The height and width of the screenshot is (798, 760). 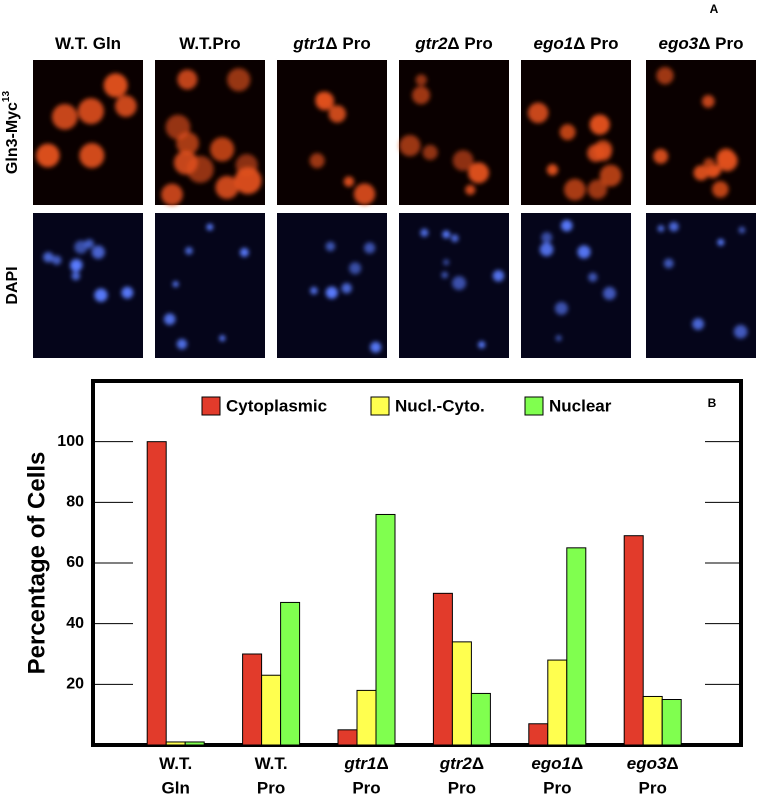 I want to click on y-tick-label: 60, so click(x=75, y=562).